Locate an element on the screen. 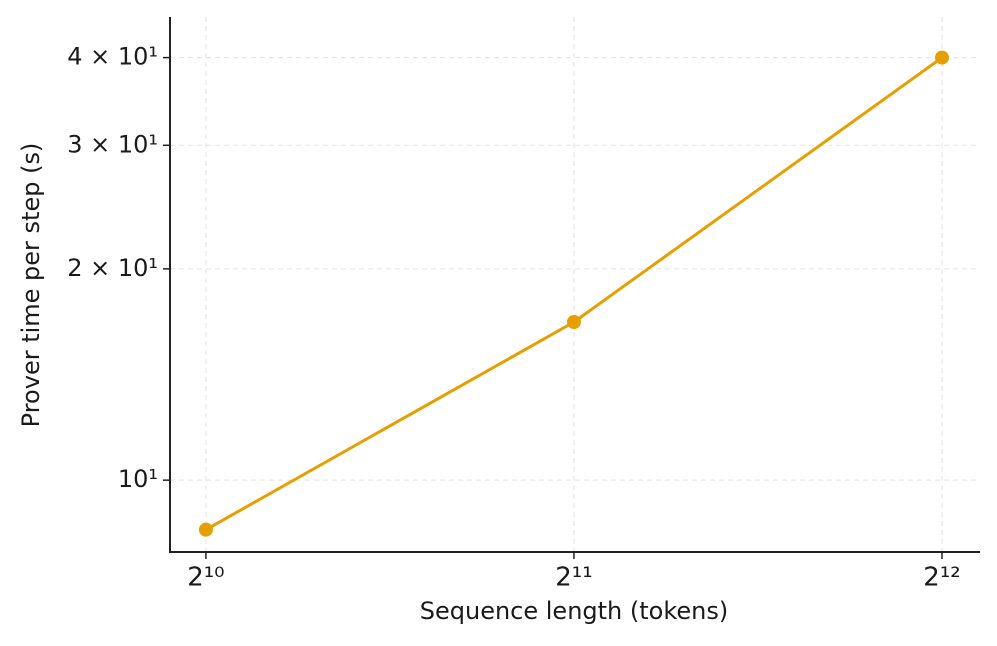 The image size is (997, 646). x-tick-label: 2¹² is located at coordinates (941, 578).